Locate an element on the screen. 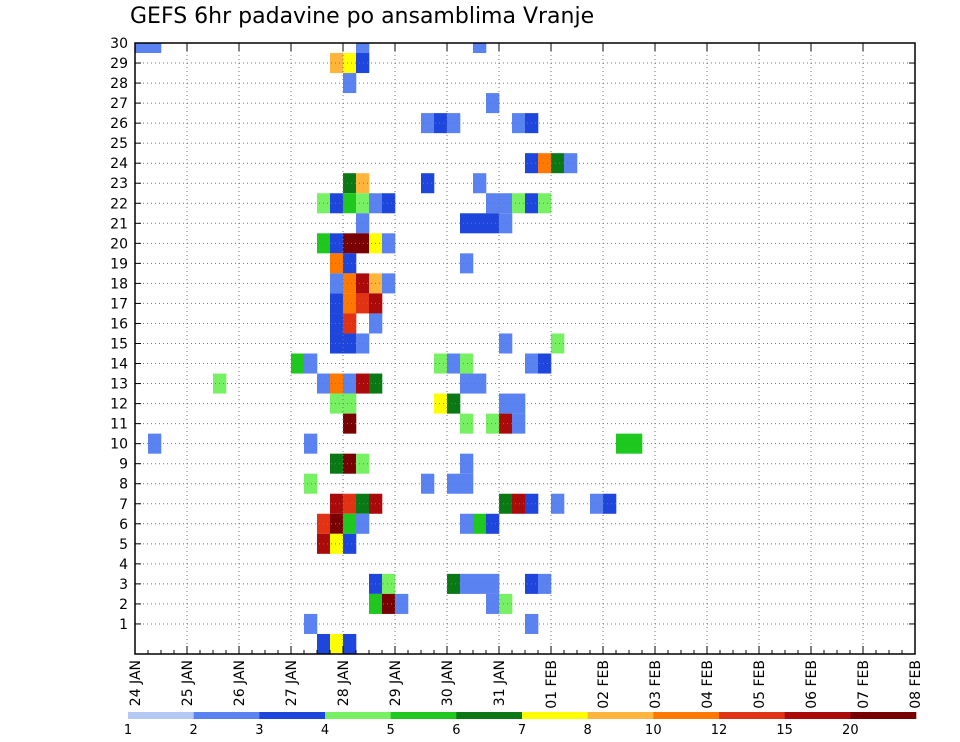 The height and width of the screenshot is (742, 960). y-tick-label: 13 is located at coordinates (119, 385).